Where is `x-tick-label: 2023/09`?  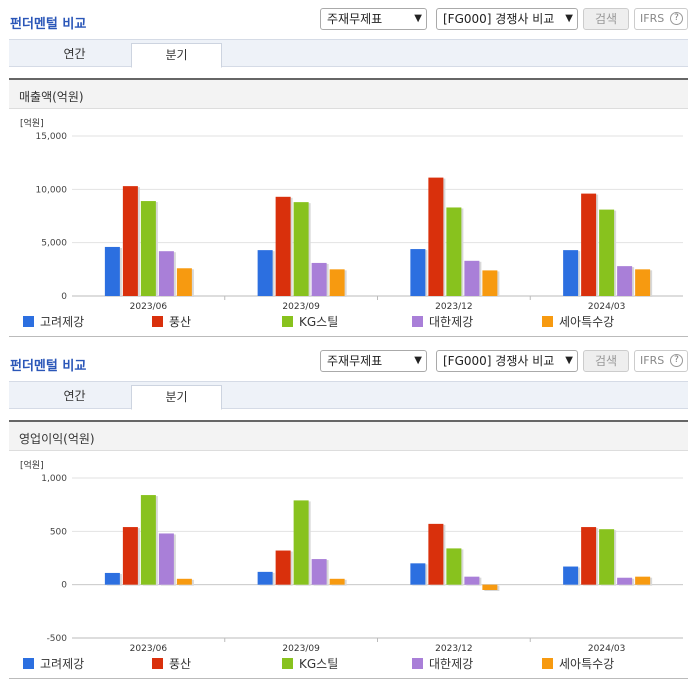
x-tick-label: 2023/09 is located at coordinates (301, 649).